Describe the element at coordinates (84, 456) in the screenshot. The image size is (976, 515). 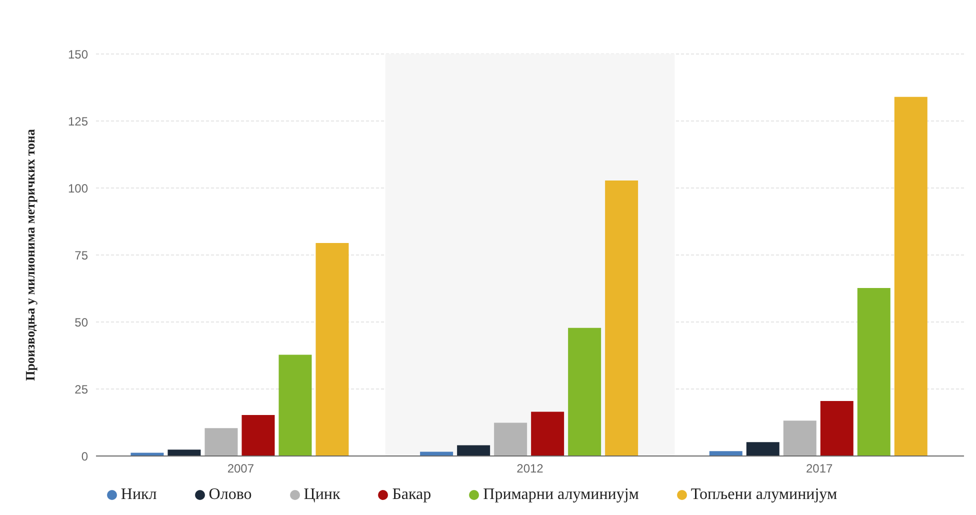
I see `y-tick-label: 0` at that location.